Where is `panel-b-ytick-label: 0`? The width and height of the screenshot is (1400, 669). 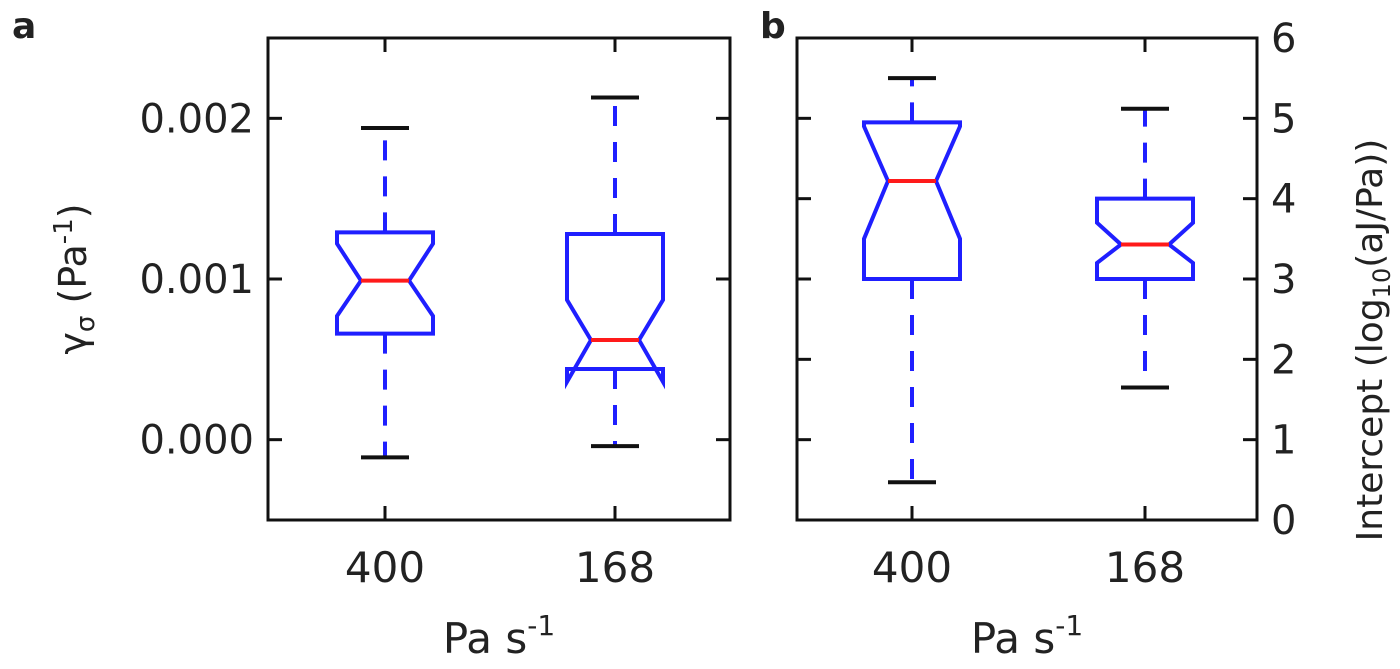
panel-b-ytick-label: 0 is located at coordinates (1283, 521).